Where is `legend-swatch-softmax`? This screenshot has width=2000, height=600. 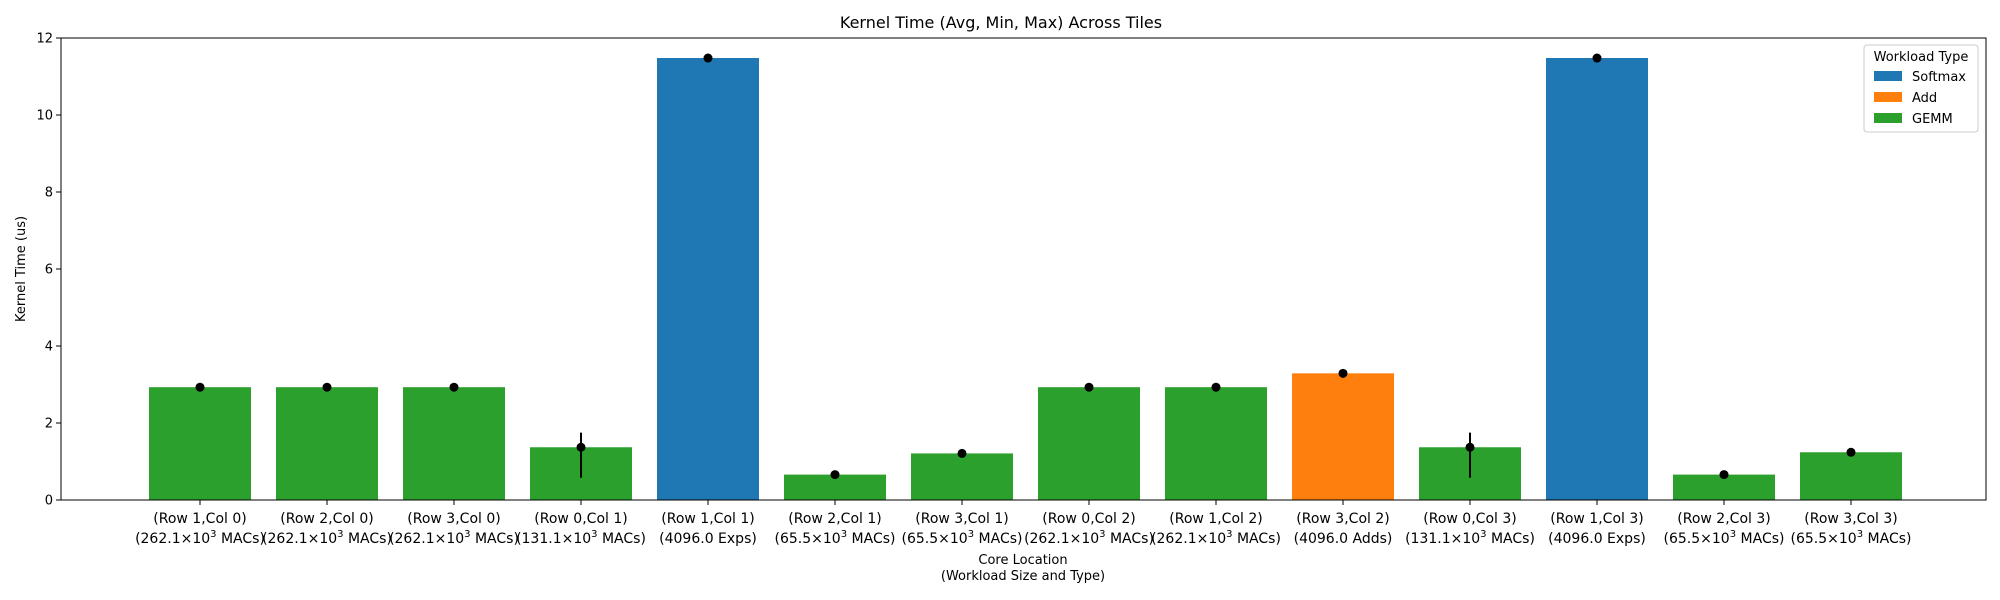 legend-swatch-softmax is located at coordinates (1888, 76).